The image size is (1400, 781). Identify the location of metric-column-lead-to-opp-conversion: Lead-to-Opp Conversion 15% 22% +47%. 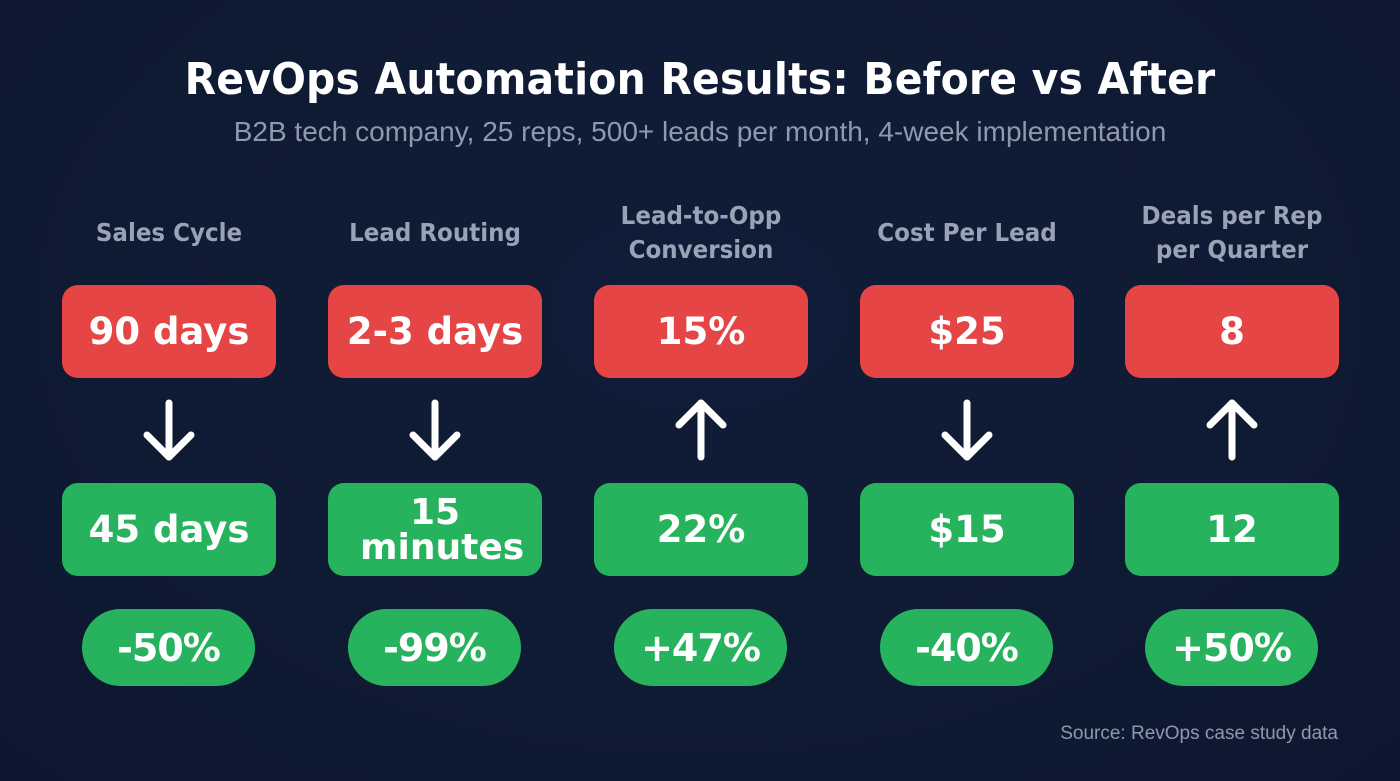
(701, 445).